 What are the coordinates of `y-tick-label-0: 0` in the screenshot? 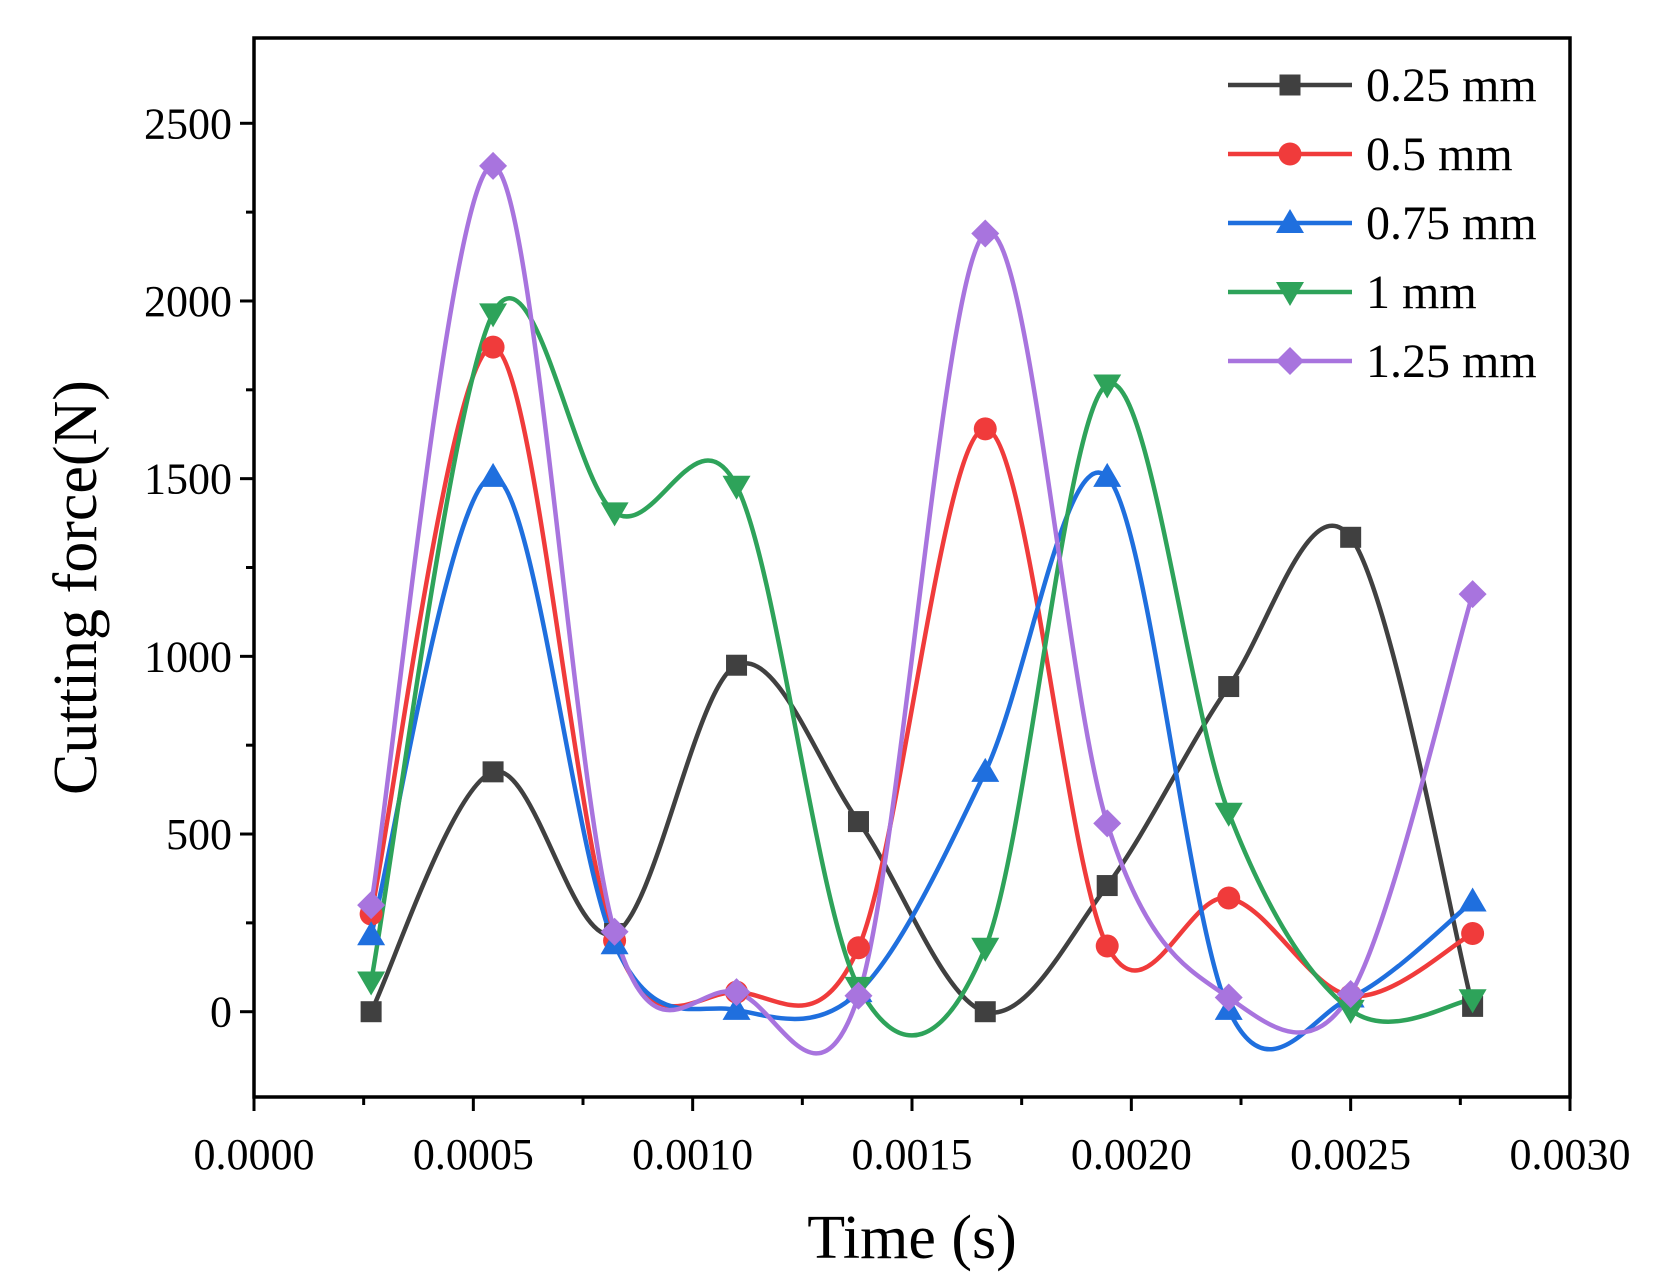 It's located at (221, 1012).